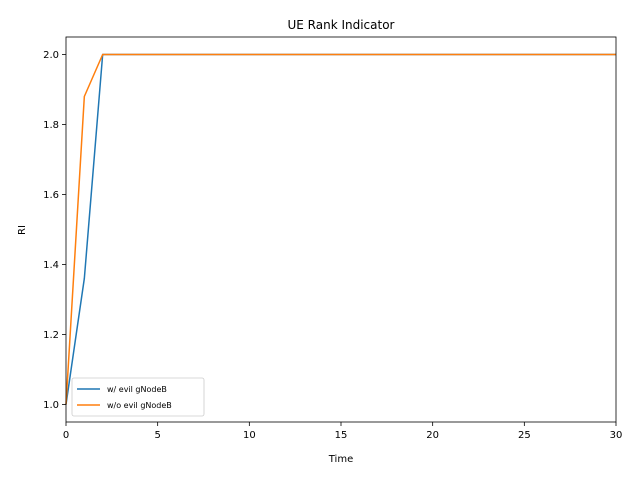 Image resolution: width=640 pixels, height=480 pixels. What do you see at coordinates (51, 125) in the screenshot?
I see `y-tick-label: 1.8` at bounding box center [51, 125].